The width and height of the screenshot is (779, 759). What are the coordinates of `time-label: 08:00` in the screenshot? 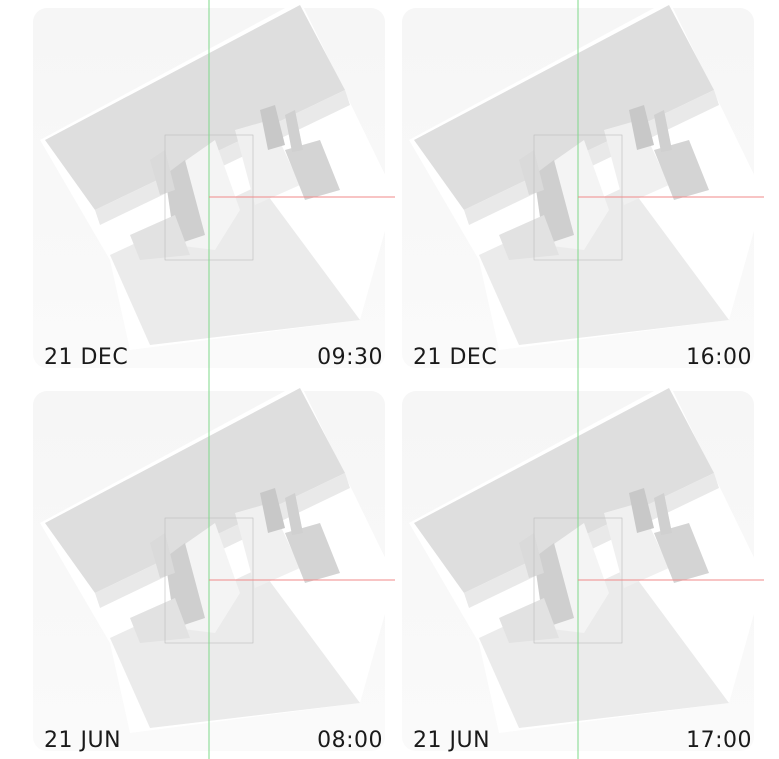 It's located at (350, 740).